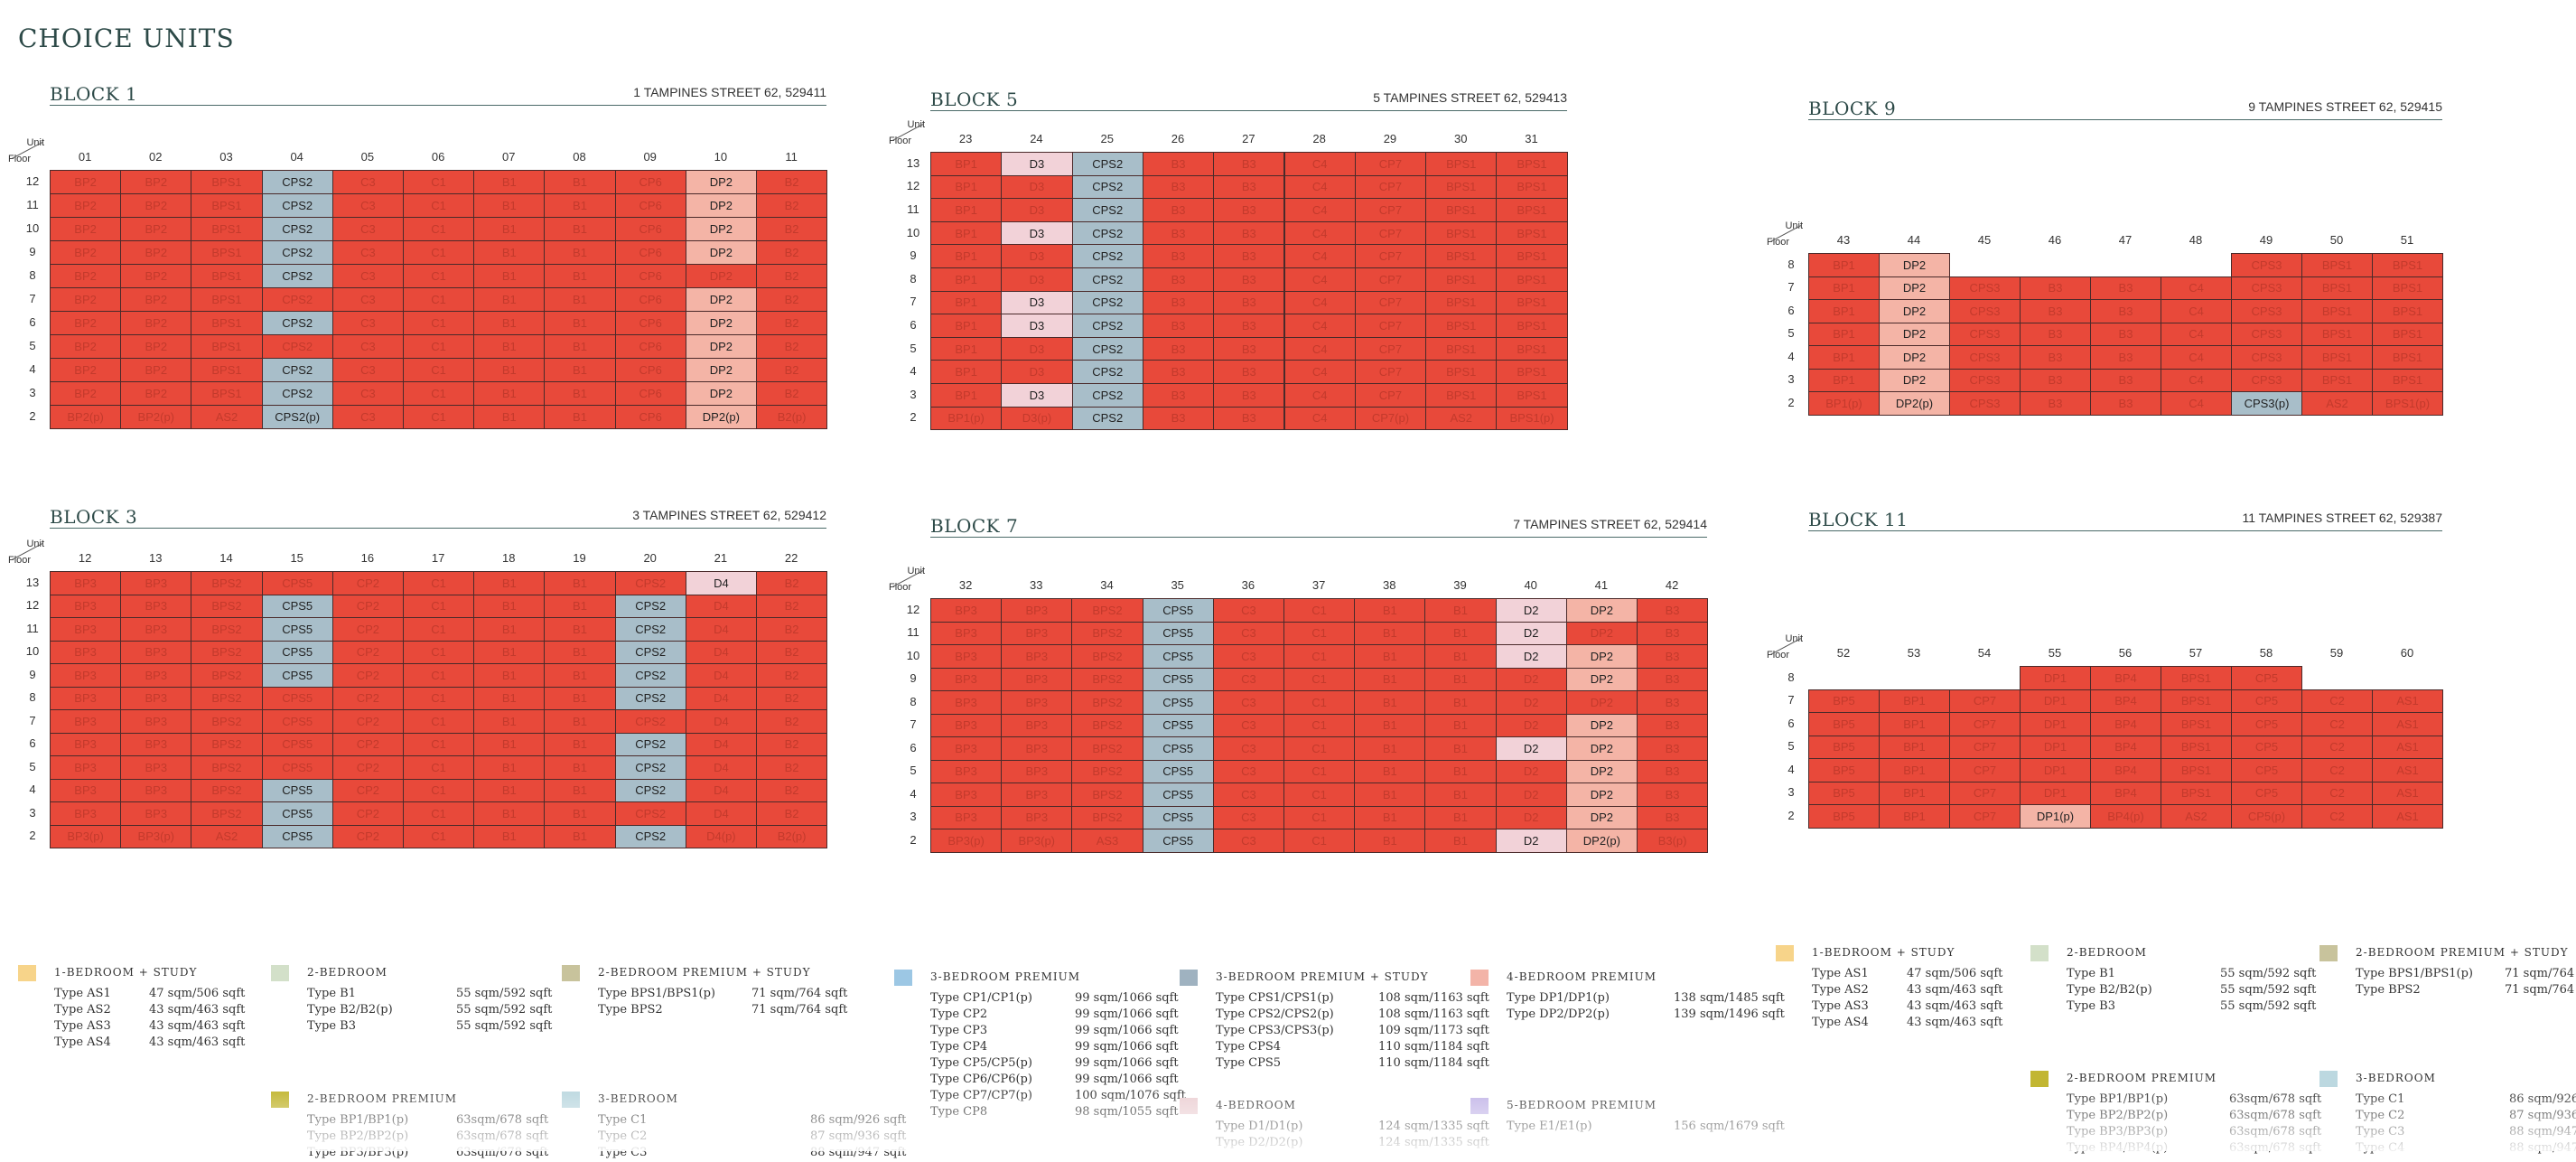  I want to click on sold-unit-cell: CP7, so click(1985, 747).